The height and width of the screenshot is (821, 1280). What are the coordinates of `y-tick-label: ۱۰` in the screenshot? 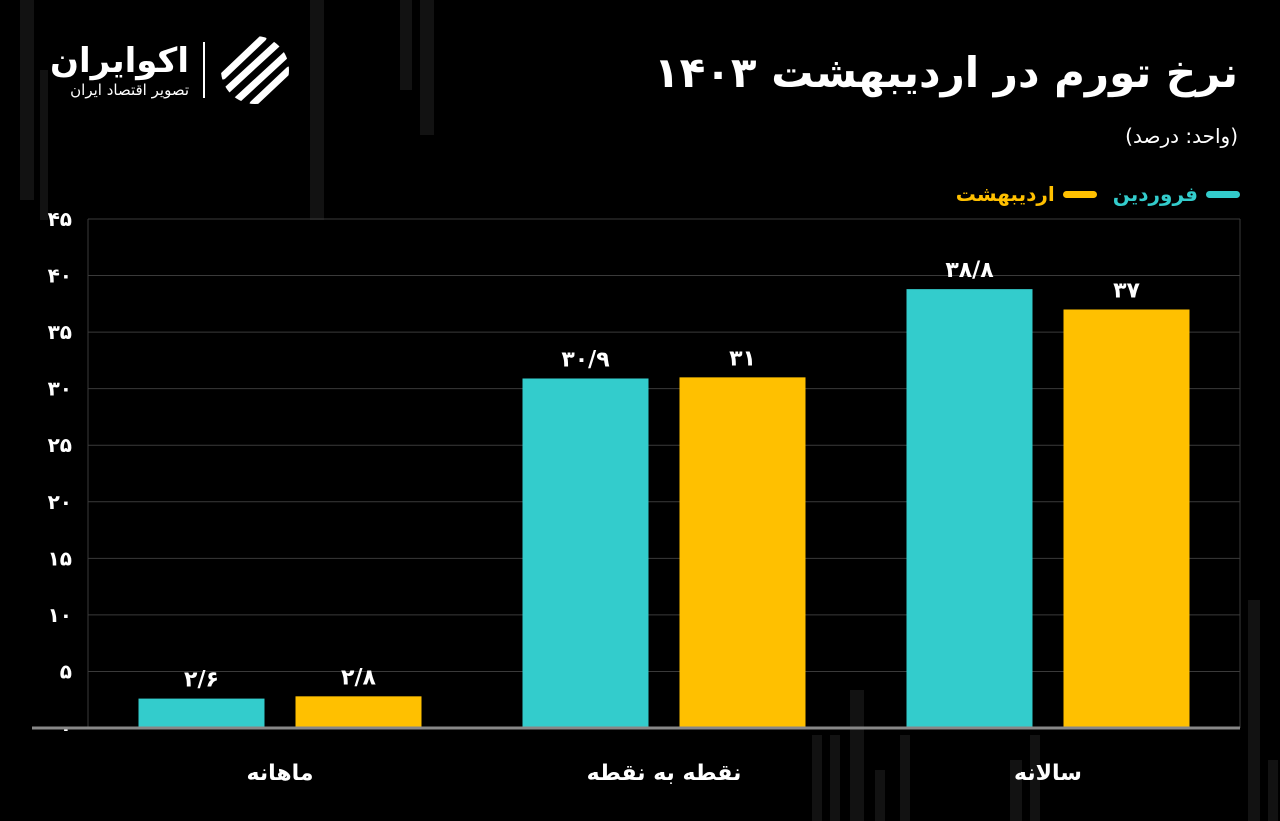 It's located at (60, 615).